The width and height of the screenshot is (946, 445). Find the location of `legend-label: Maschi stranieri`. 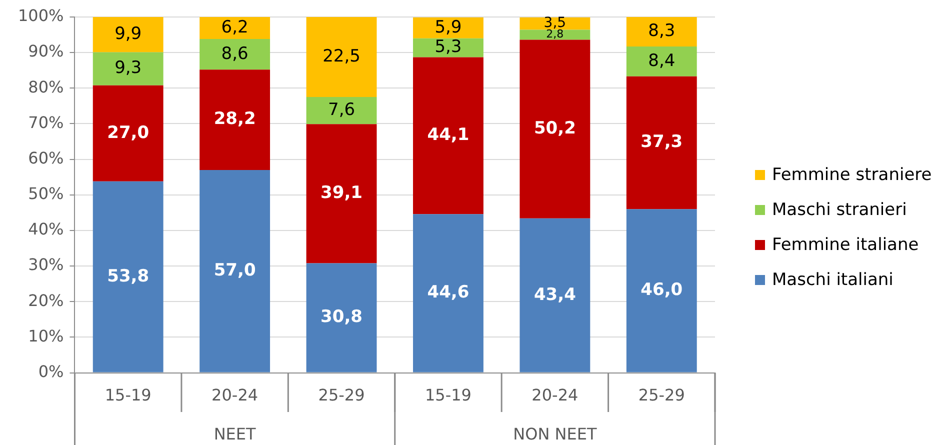

legend-label: Maschi stranieri is located at coordinates (839, 210).